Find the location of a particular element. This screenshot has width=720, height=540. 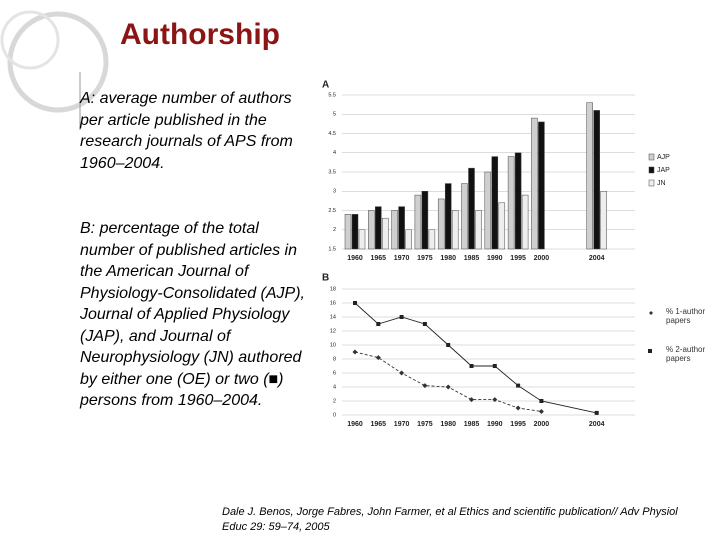

panel-label: A is located at coordinates (325, 85).